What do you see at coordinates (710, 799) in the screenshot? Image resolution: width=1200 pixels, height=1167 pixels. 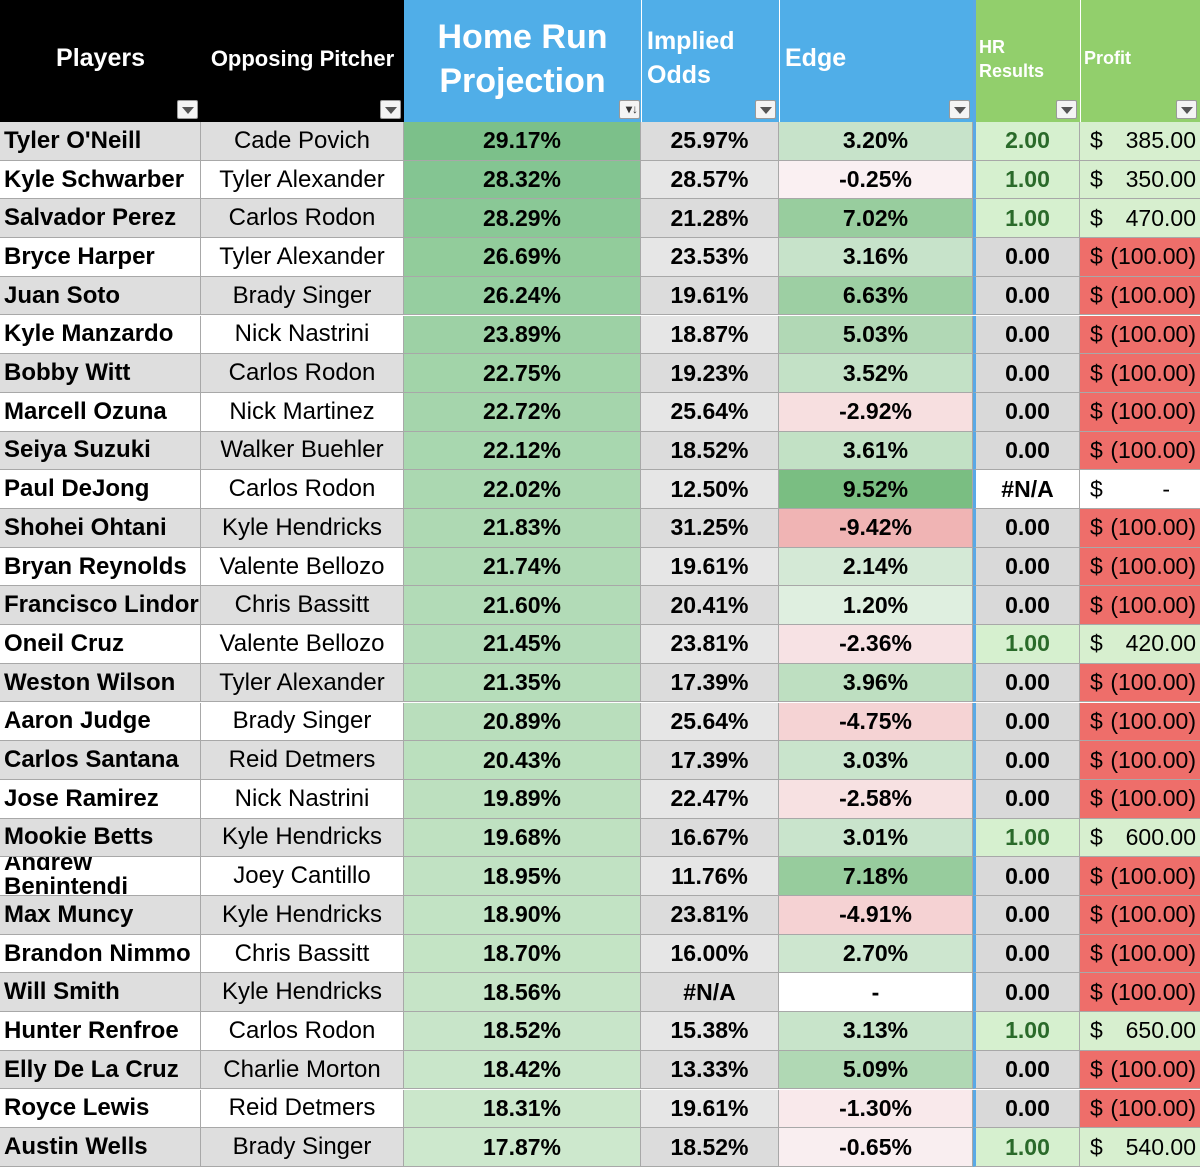 I see `implied-odds-cell: 22.47%` at bounding box center [710, 799].